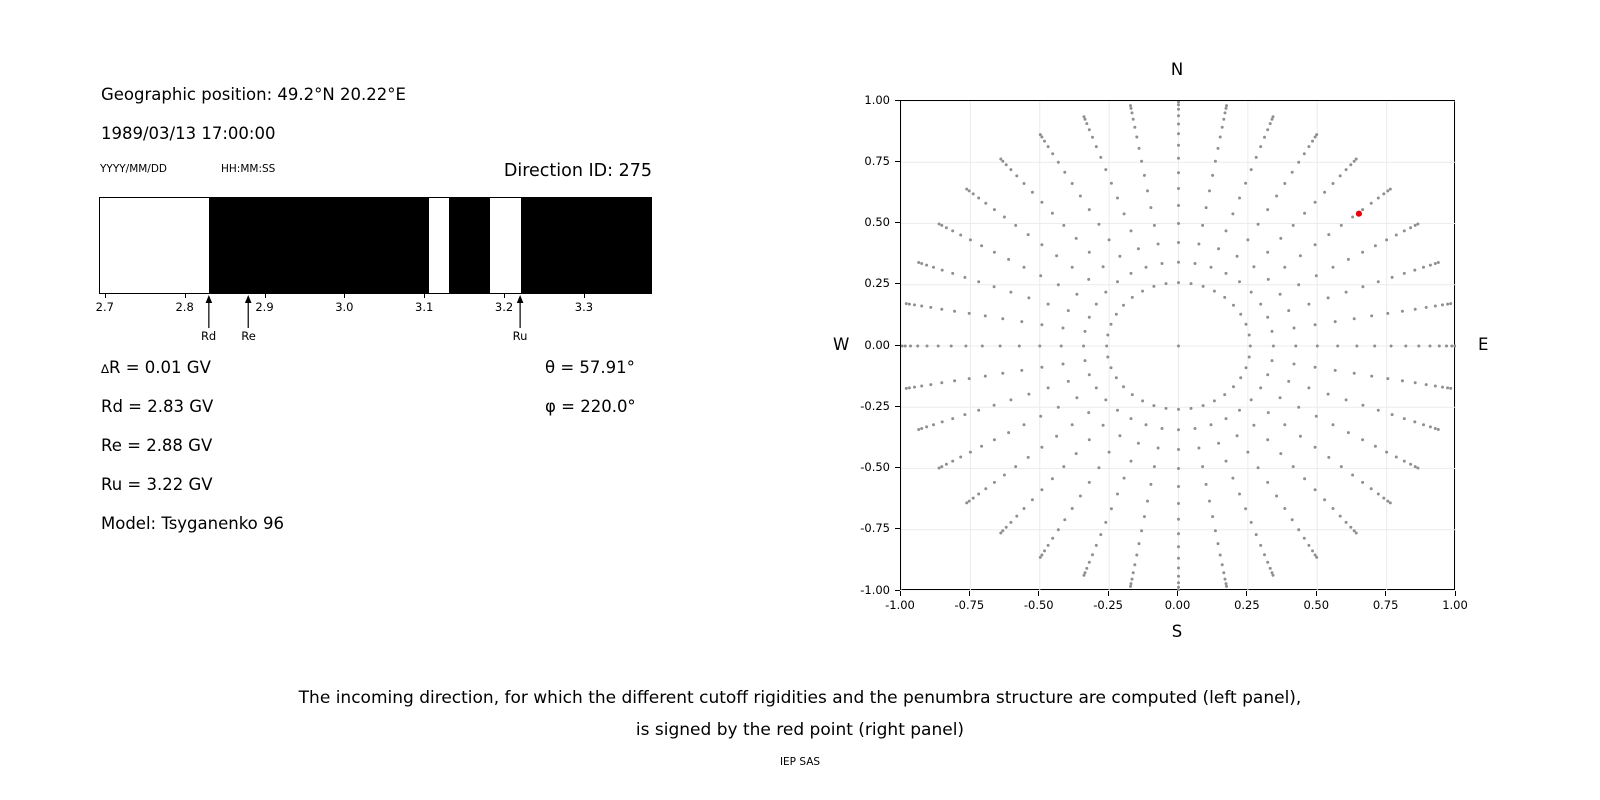  I want to click on time-format-label: HH:MM:SS, so click(248, 169).